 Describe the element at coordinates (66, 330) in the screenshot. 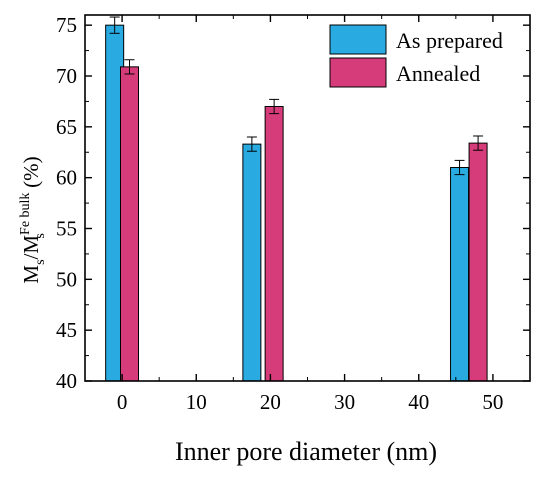

I see `y-tick-label: 45` at that location.